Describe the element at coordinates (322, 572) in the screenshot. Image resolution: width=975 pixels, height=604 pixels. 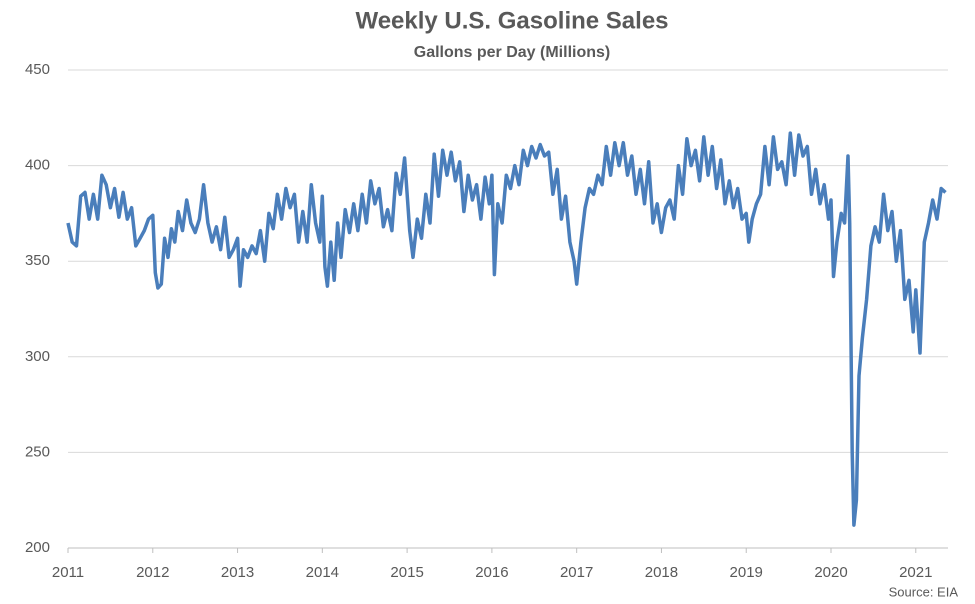
I see `x-tick-label: 2014` at that location.